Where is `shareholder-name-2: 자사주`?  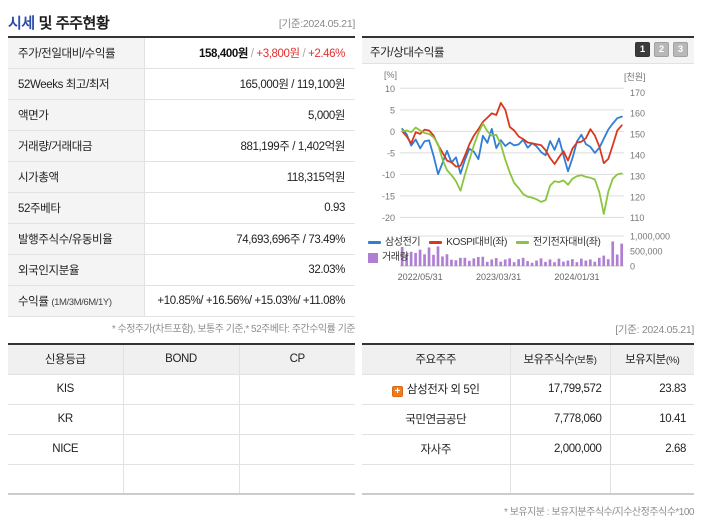
shareholder-name-2: 자사주 is located at coordinates (436, 449).